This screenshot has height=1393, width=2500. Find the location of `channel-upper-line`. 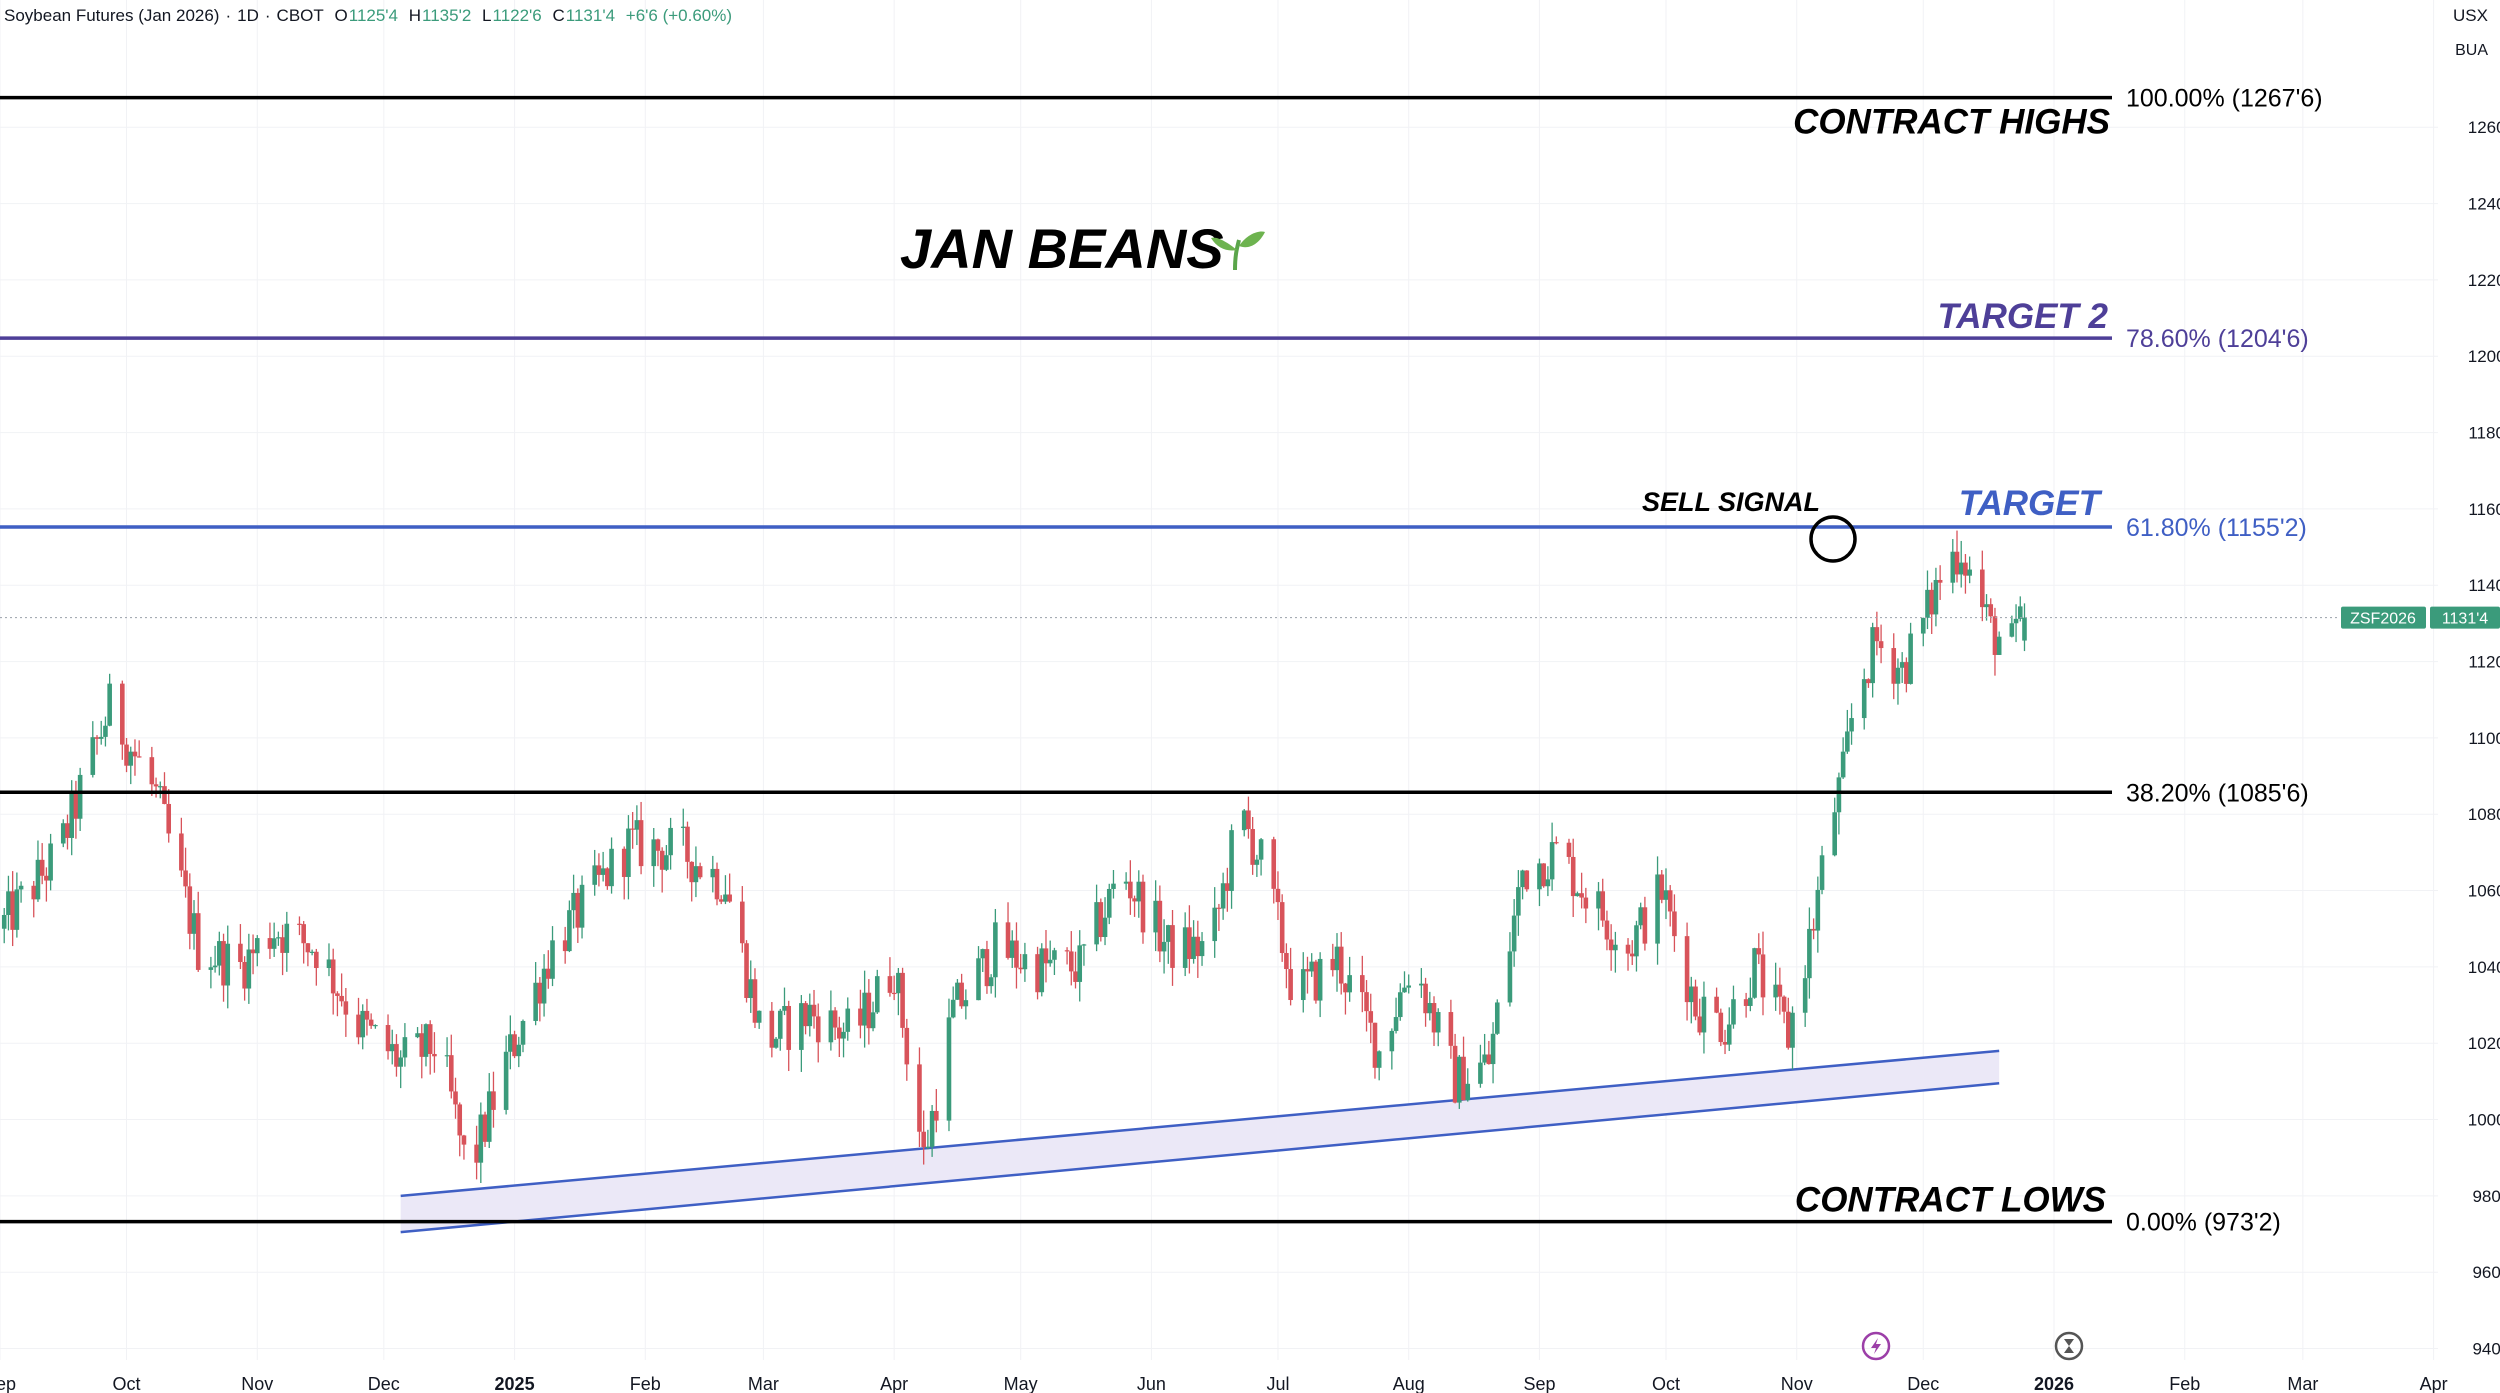

channel-upper-line is located at coordinates (1200, 1123).